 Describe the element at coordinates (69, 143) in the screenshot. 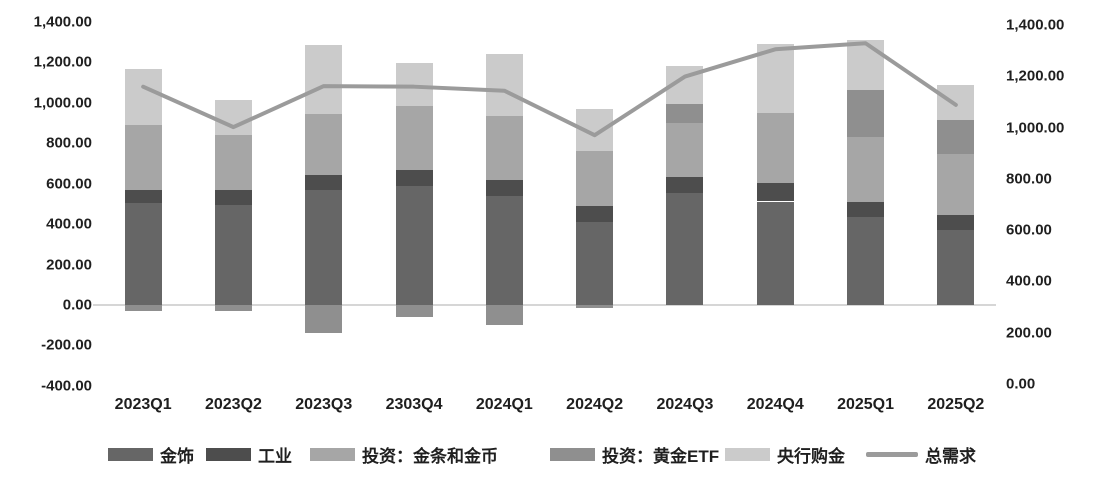

I see `y-axis-left-tick: 800.00` at that location.